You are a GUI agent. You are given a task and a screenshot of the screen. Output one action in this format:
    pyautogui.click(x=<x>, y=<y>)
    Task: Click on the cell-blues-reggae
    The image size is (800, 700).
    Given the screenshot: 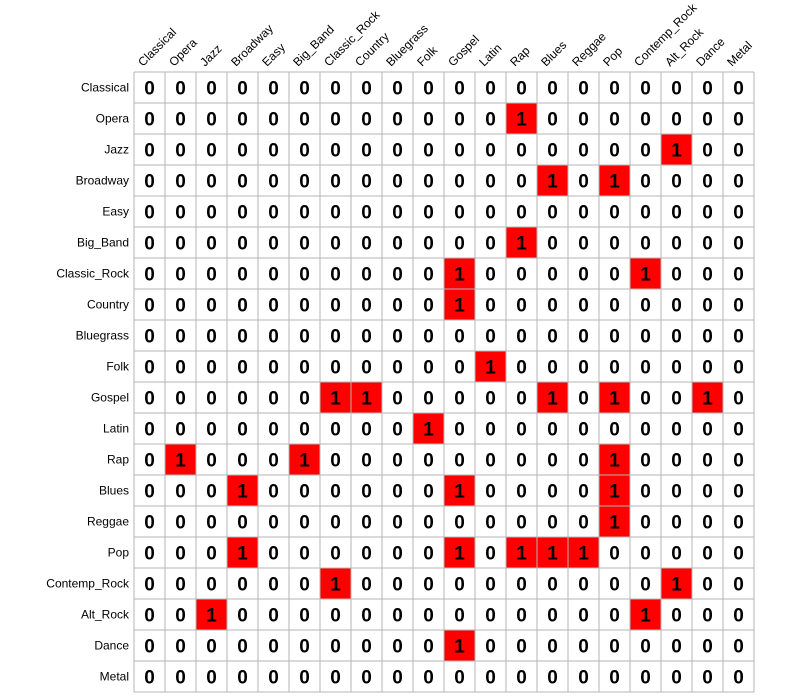 What is the action you would take?
    pyautogui.click(x=583, y=490)
    